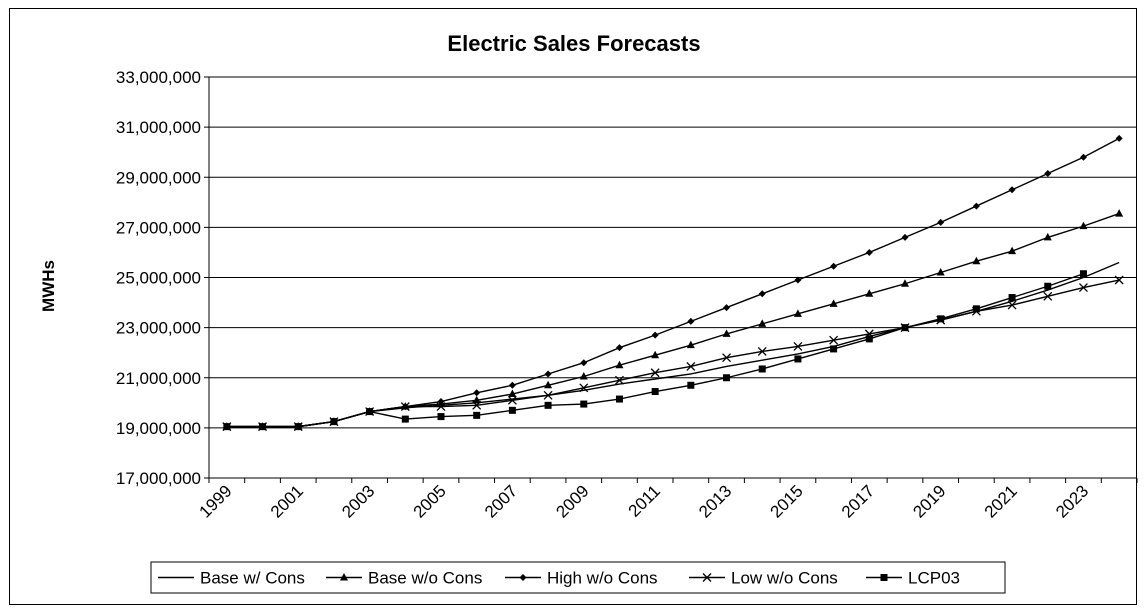 The image size is (1147, 614). What do you see at coordinates (501, 501) in the screenshot?
I see `x-tick-label: 2007` at bounding box center [501, 501].